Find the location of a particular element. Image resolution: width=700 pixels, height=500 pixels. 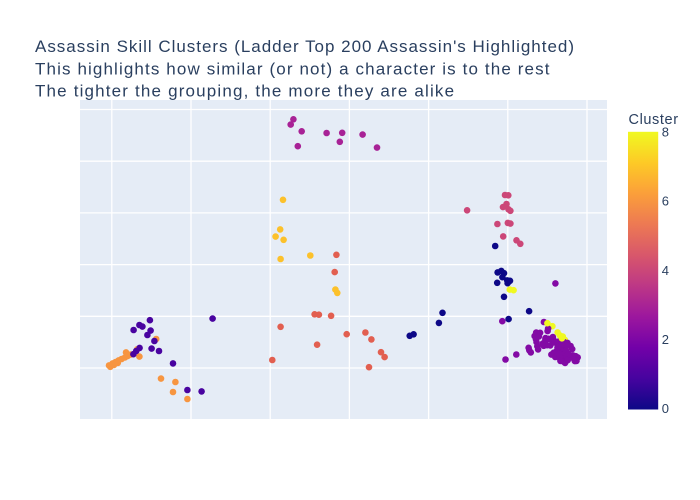

svg-text: 8 is located at coordinates (665, 131).